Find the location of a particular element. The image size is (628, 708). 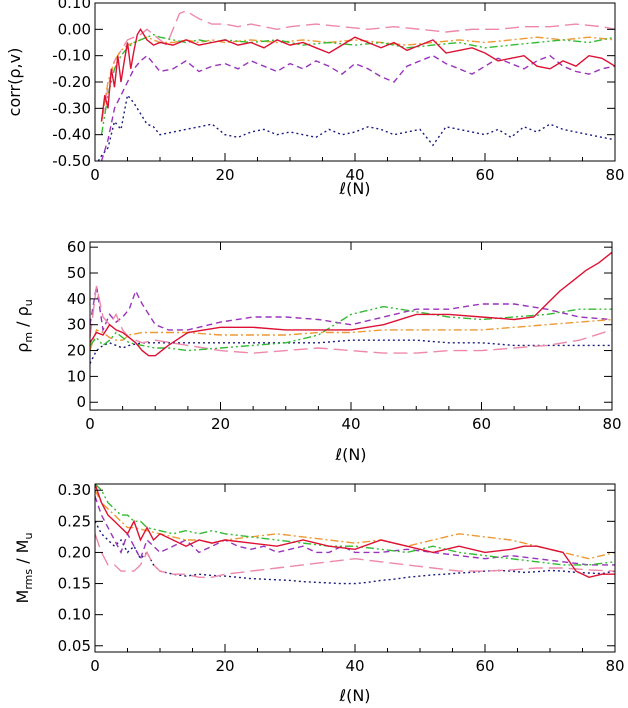

panel-3-xtick-label: 40 is located at coordinates (354, 666).